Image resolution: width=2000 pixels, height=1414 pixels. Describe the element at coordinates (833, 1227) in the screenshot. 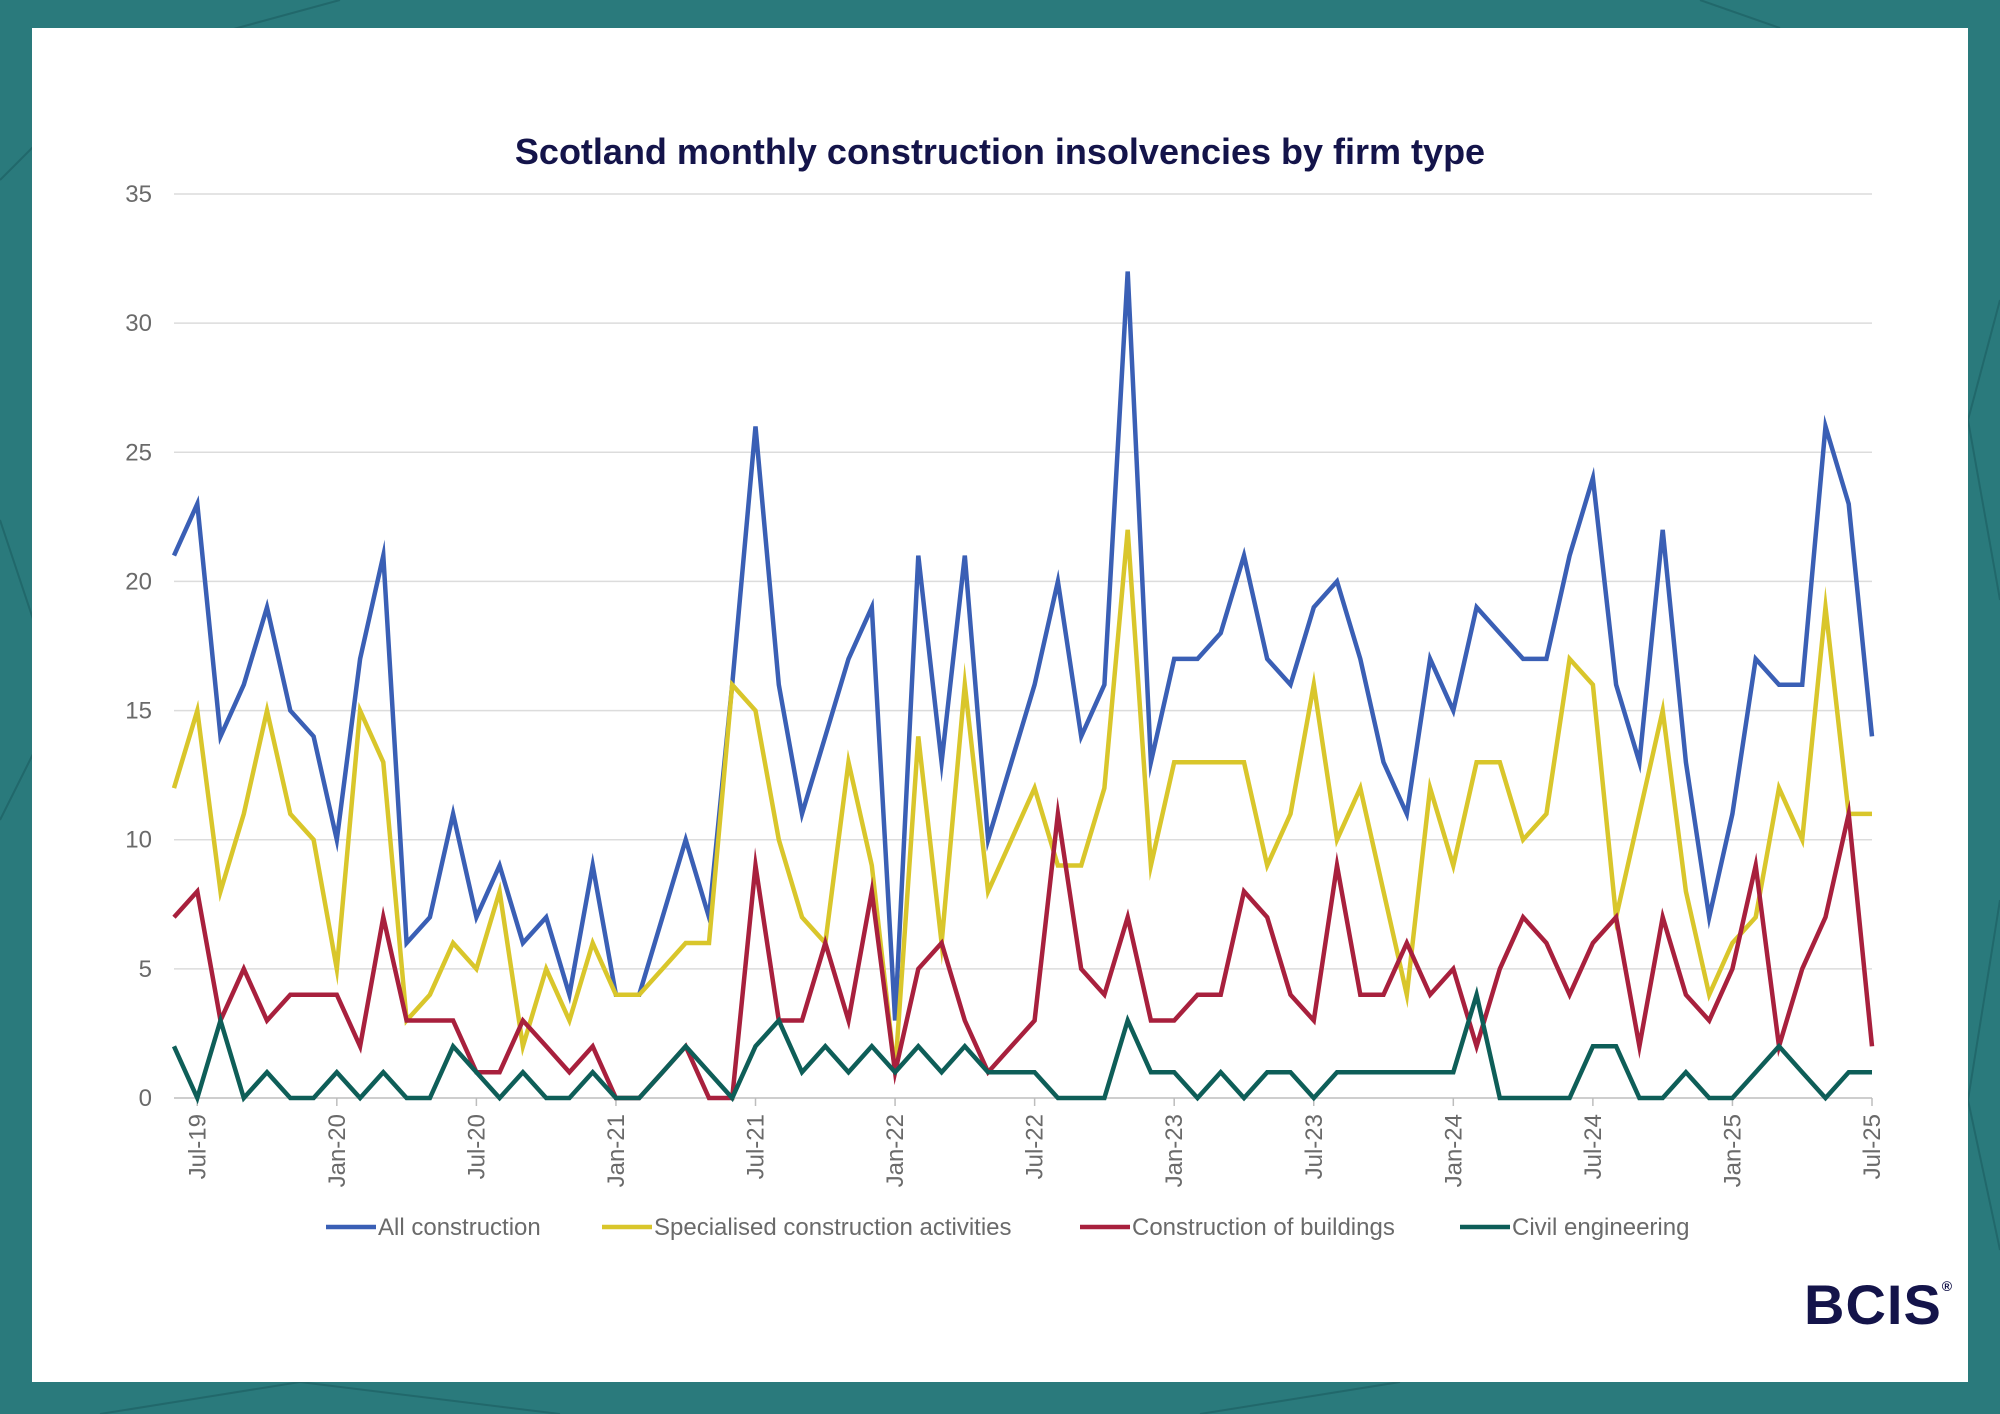

I see `legend-label: Specialised construction activities` at that location.